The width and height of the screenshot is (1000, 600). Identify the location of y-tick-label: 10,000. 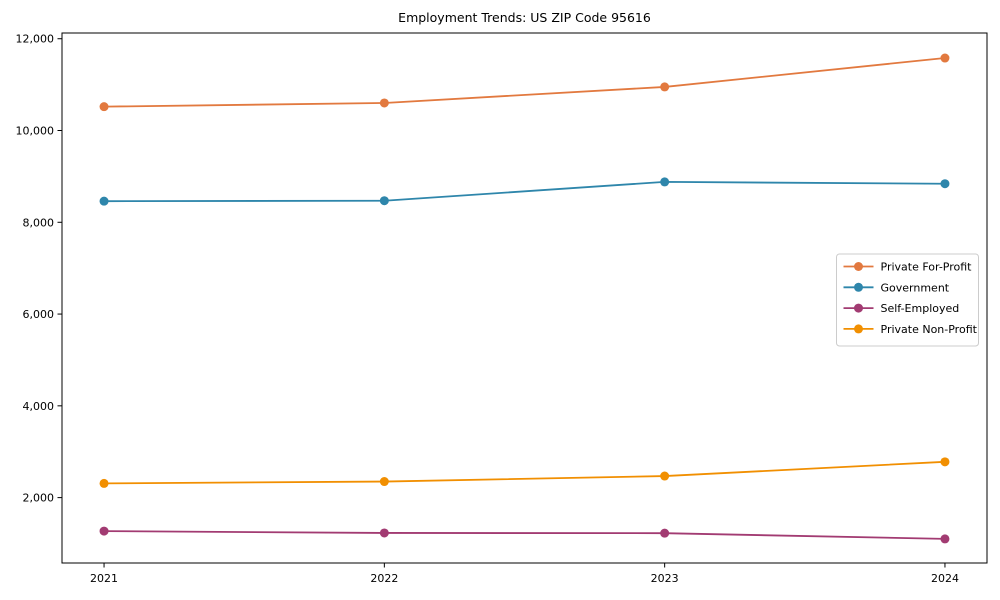
(35, 131).